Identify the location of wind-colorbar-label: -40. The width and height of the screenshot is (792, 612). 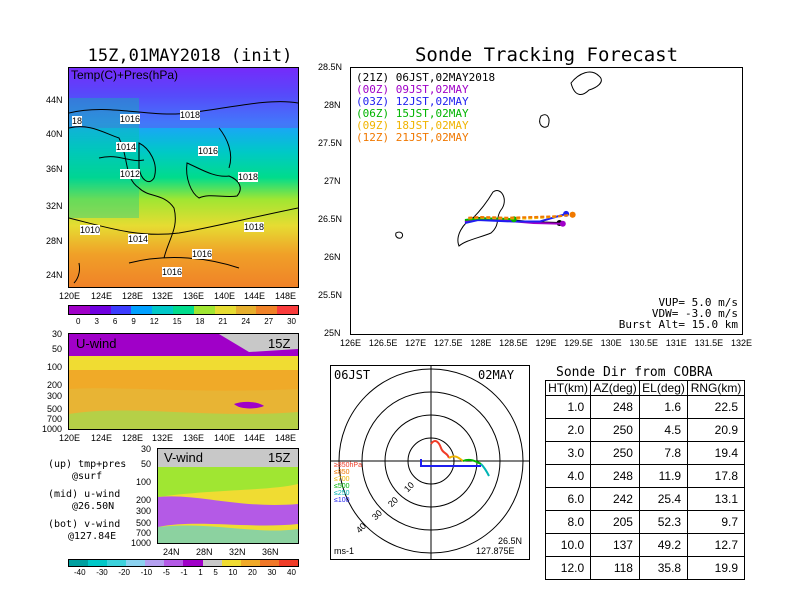
(80, 572).